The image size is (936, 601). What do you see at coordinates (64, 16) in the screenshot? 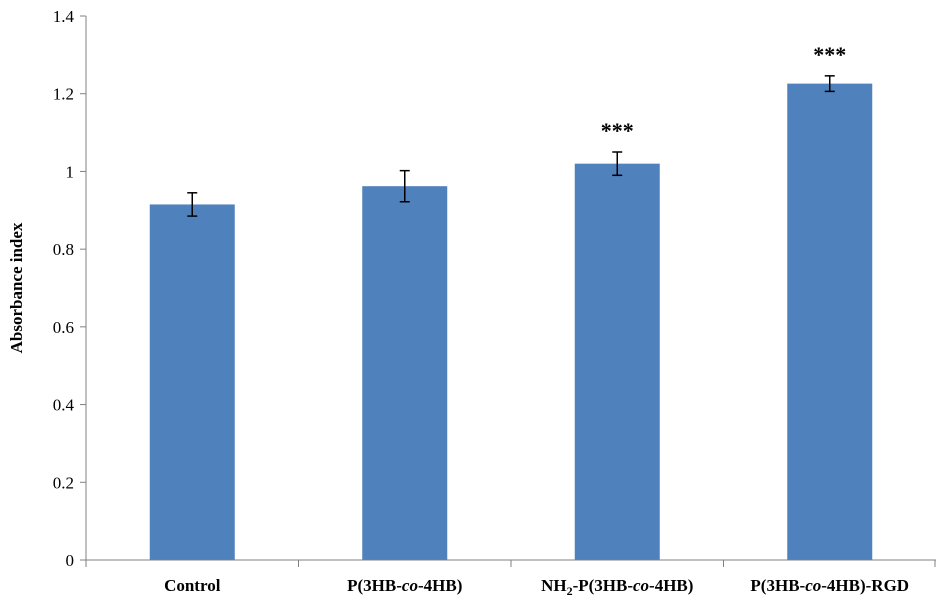
I see `y-tick-label: 1.4` at bounding box center [64, 16].